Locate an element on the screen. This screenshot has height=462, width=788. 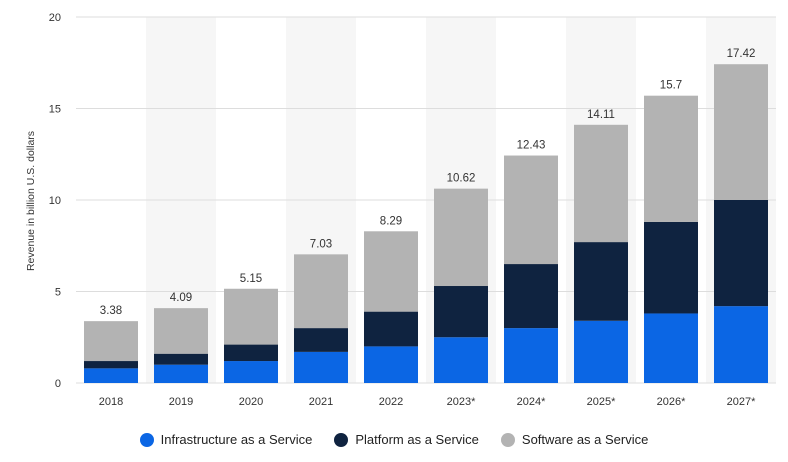
legend-item-saas: Software as a Service is located at coordinates (574, 439).